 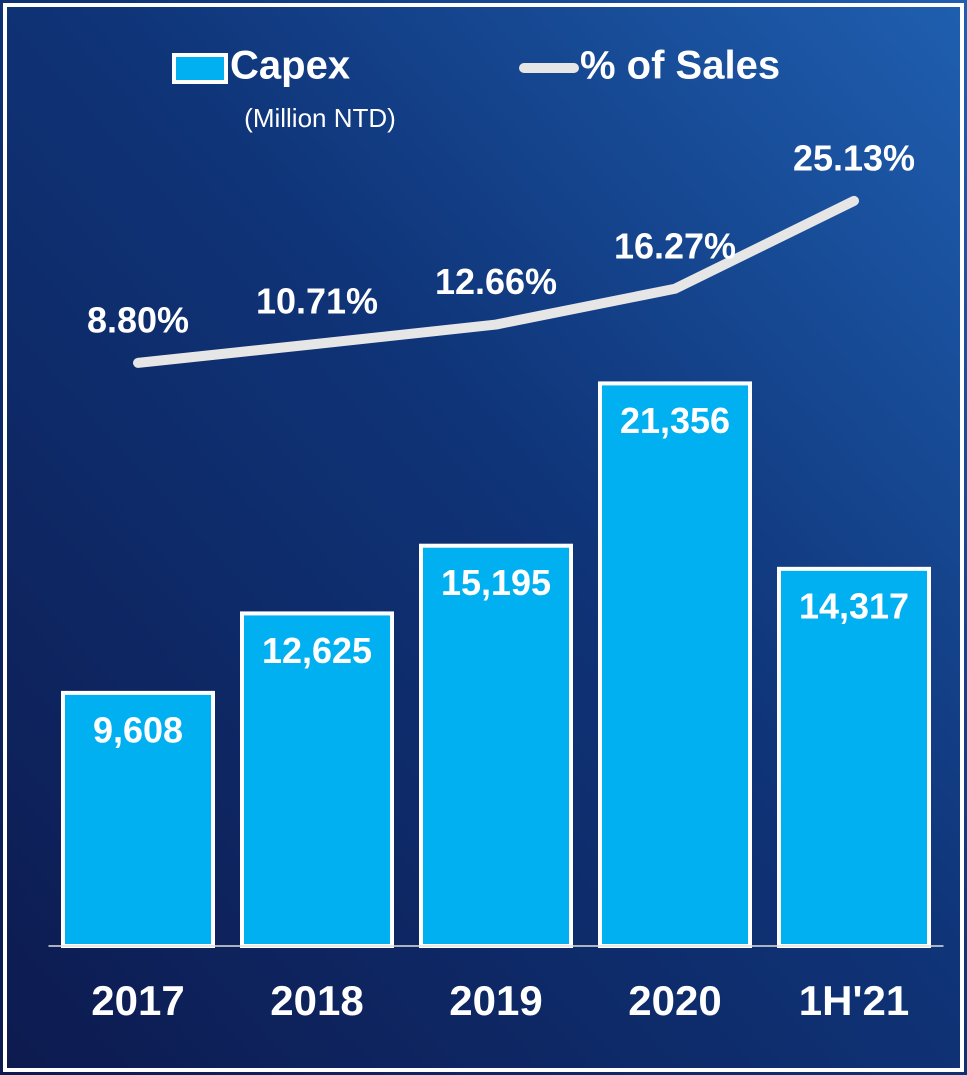 I want to click on x-tick-label: 2017, so click(x=137, y=1000).